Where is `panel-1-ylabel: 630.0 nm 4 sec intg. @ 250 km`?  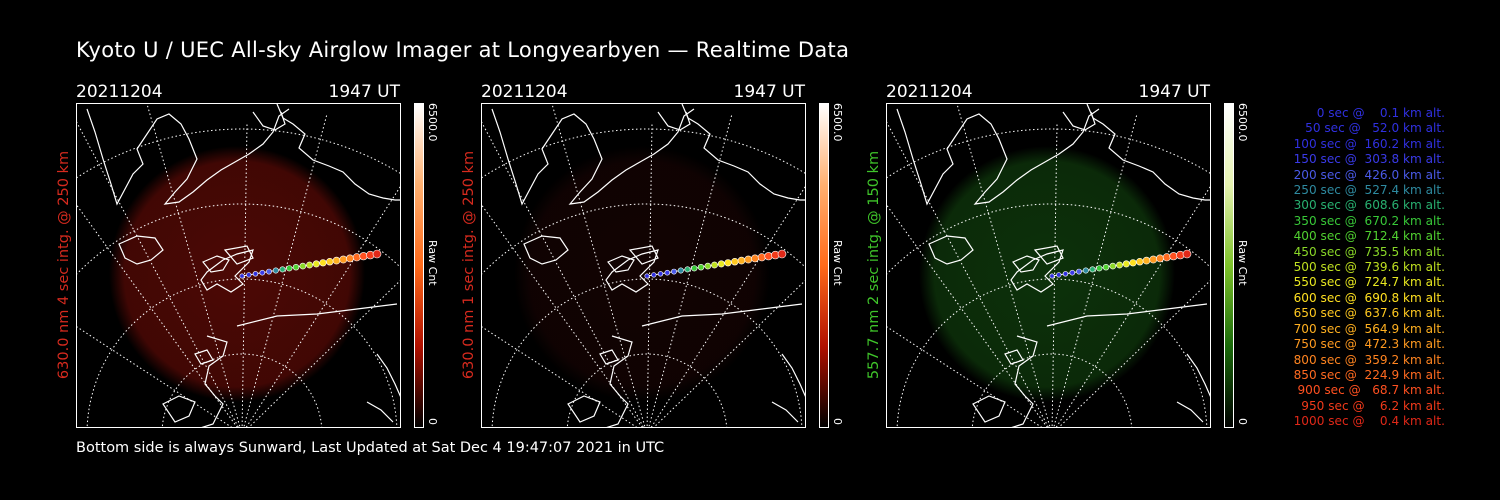
panel-1-ylabel: 630.0 nm 4 sec intg. @ 250 km is located at coordinates (64, 265).